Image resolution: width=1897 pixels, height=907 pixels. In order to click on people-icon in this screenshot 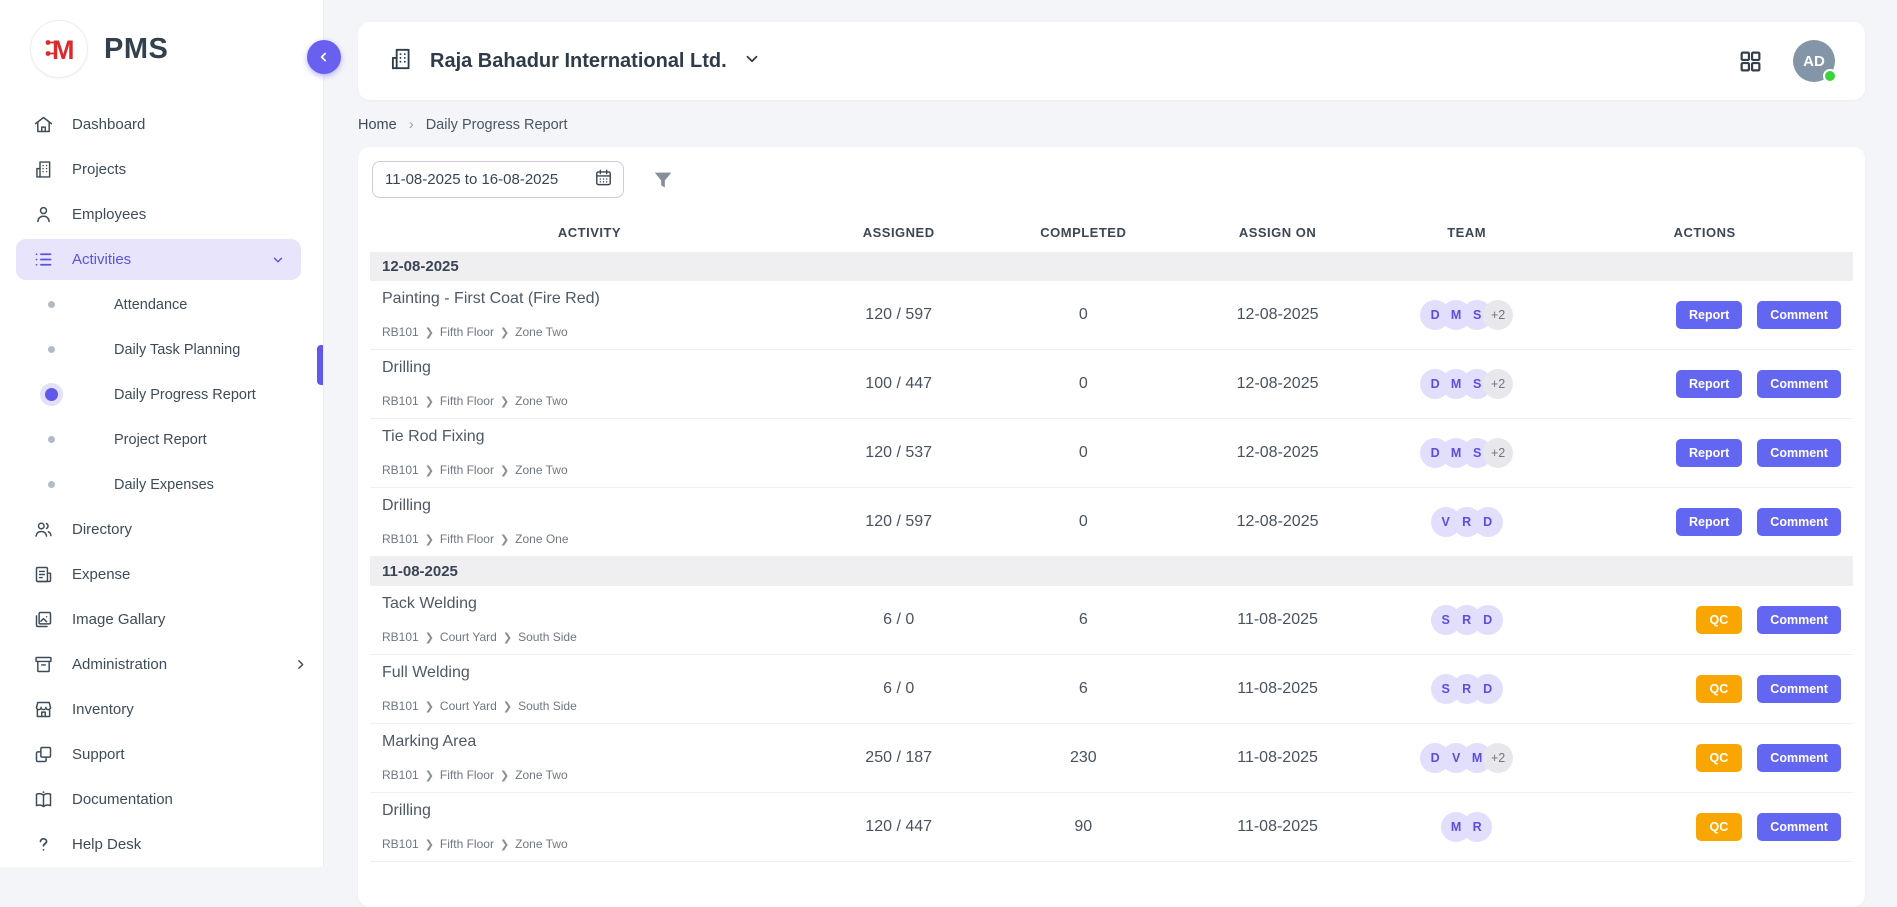, I will do `click(43, 530)`.